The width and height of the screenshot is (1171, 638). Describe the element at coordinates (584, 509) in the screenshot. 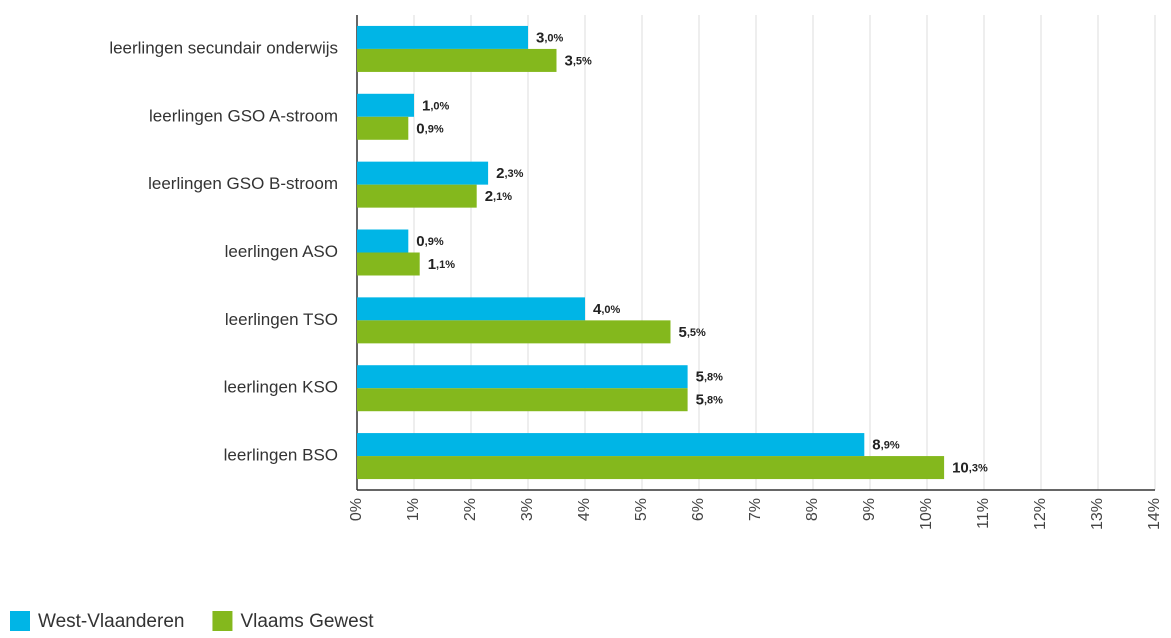

I see `x-tick-label: 4%` at that location.